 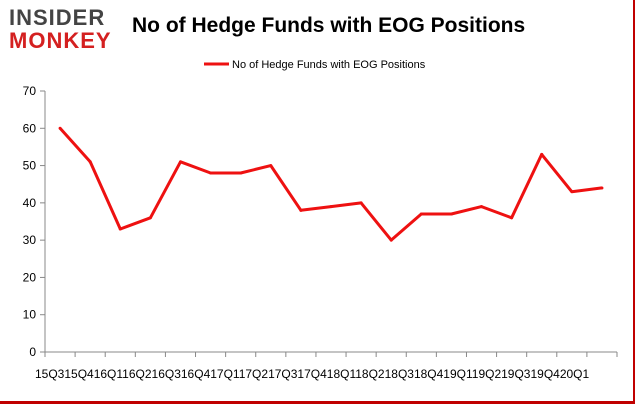 What do you see at coordinates (30, 128) in the screenshot?
I see `y-tick-label: 60` at bounding box center [30, 128].